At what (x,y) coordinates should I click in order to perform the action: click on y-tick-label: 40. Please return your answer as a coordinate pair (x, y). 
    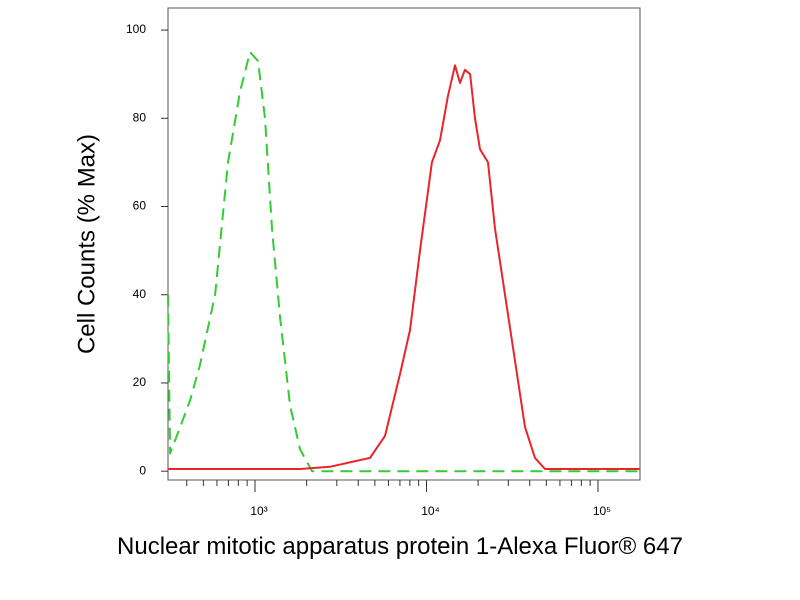
    Looking at the image, I should click on (140, 294).